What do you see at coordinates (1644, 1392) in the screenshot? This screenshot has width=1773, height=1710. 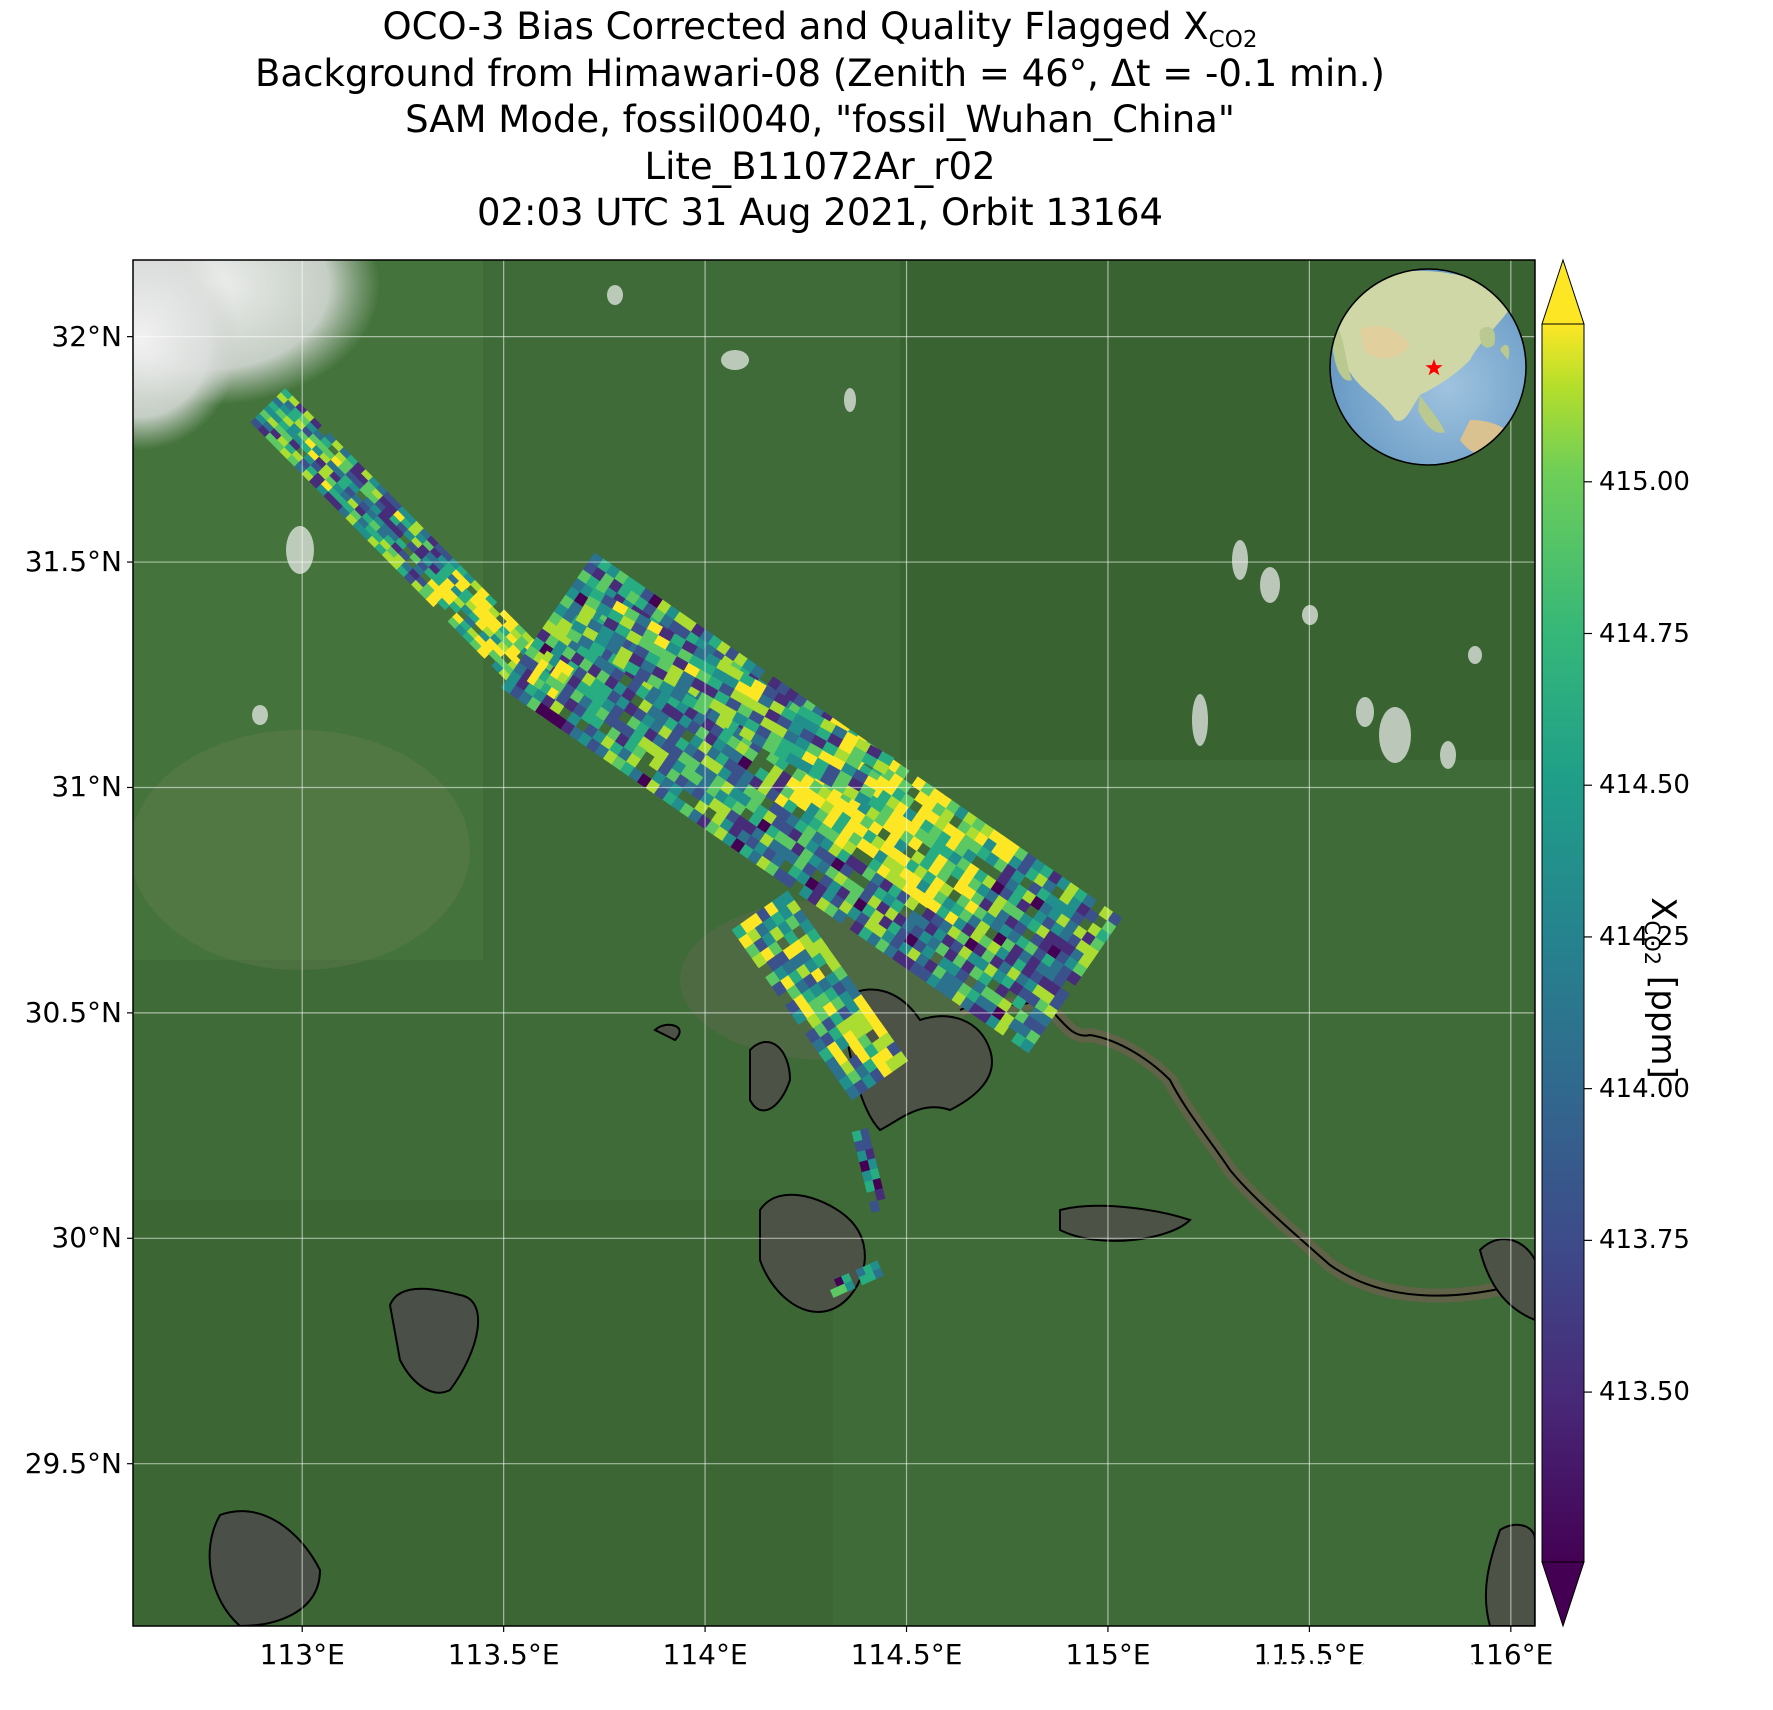 I see `colorbar-tick-label: 413.50` at bounding box center [1644, 1392].